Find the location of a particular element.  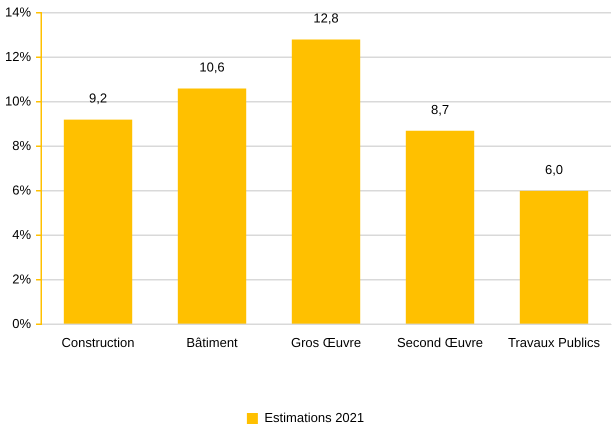

y-tick-label: 4% is located at coordinates (22, 234).